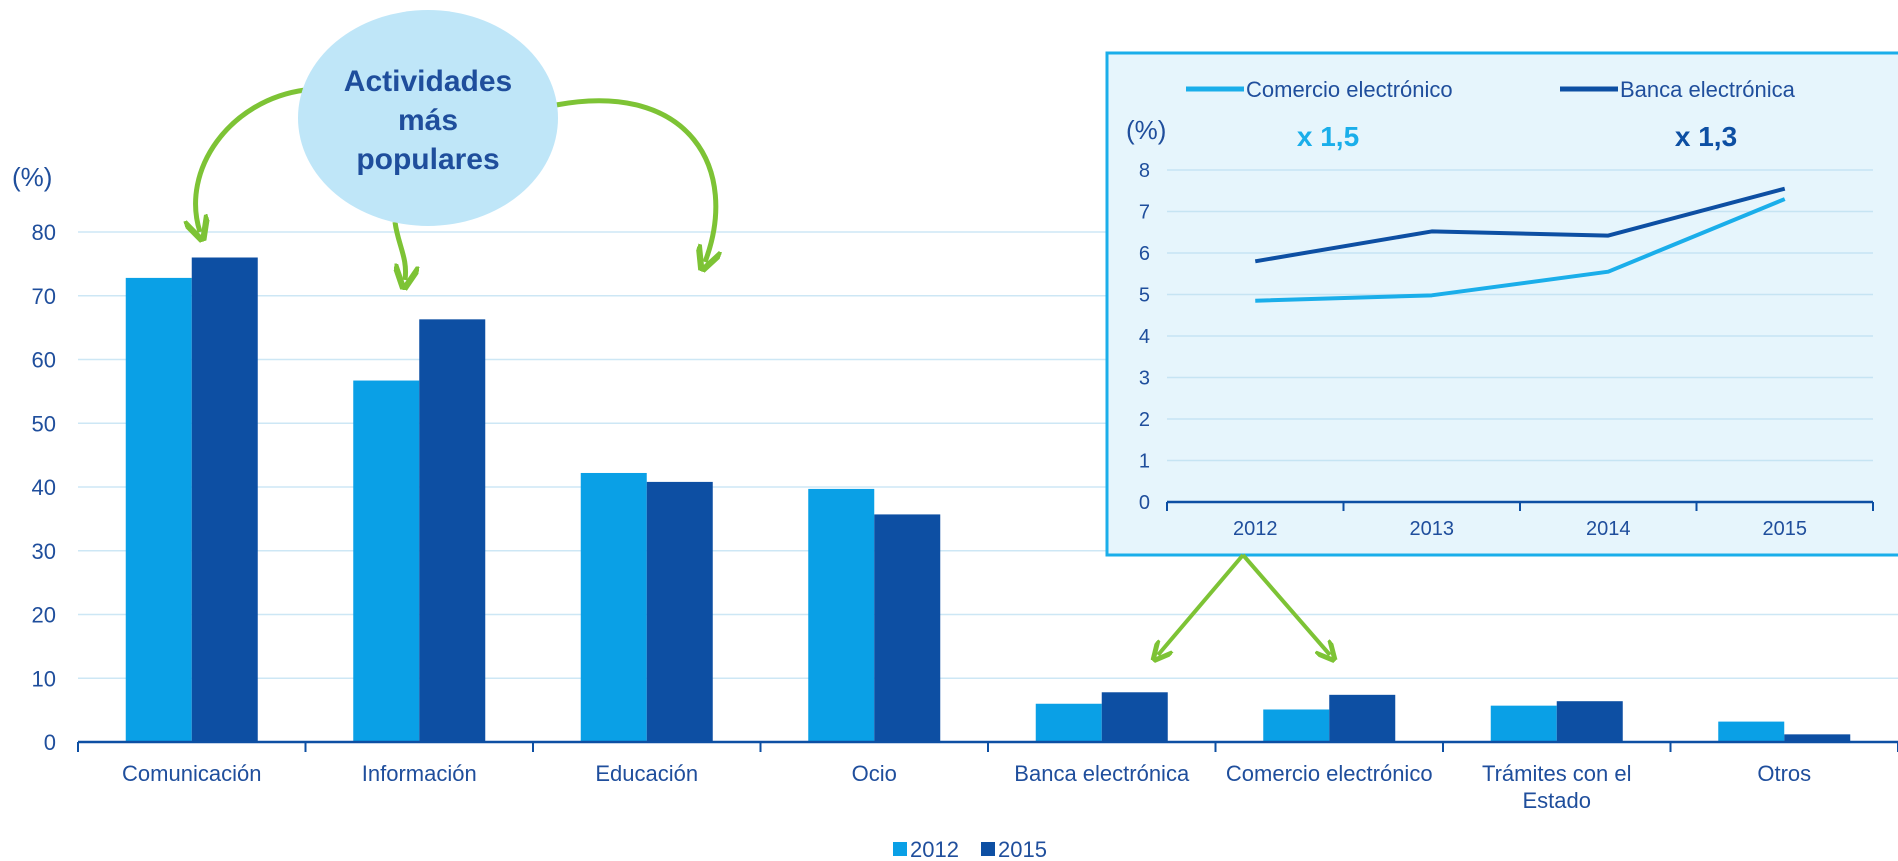  I want to click on popular-arrows, so click(456, 183).